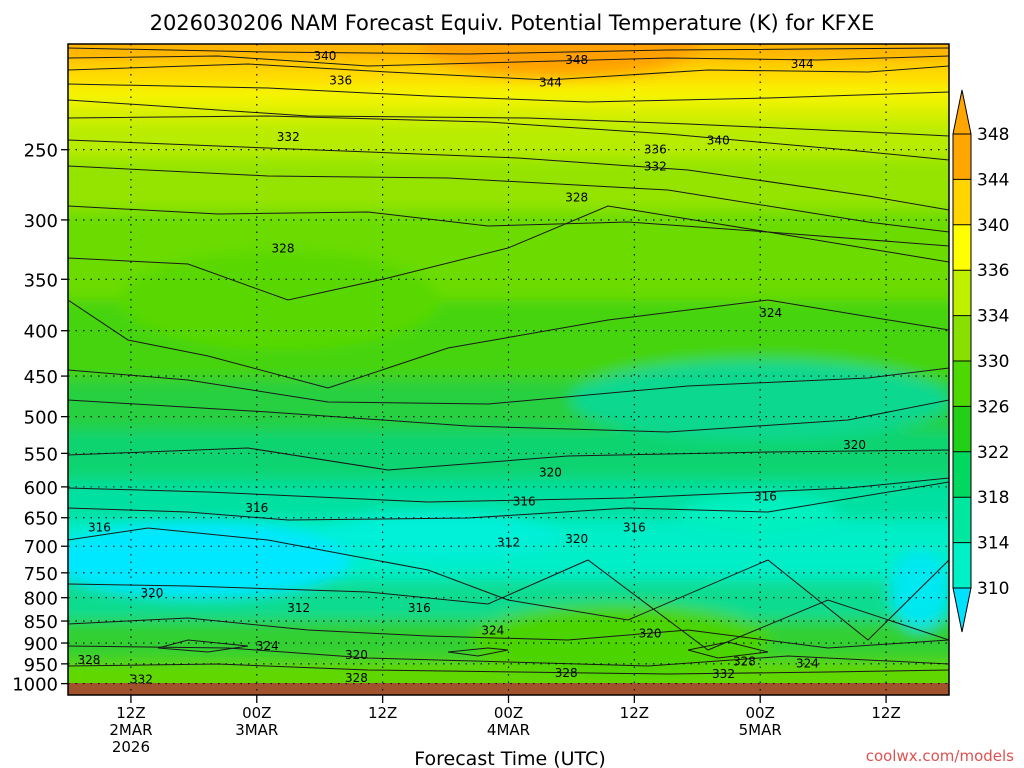 The height and width of the screenshot is (768, 1024). What do you see at coordinates (993, 135) in the screenshot?
I see `colorbar-label: 348` at bounding box center [993, 135].